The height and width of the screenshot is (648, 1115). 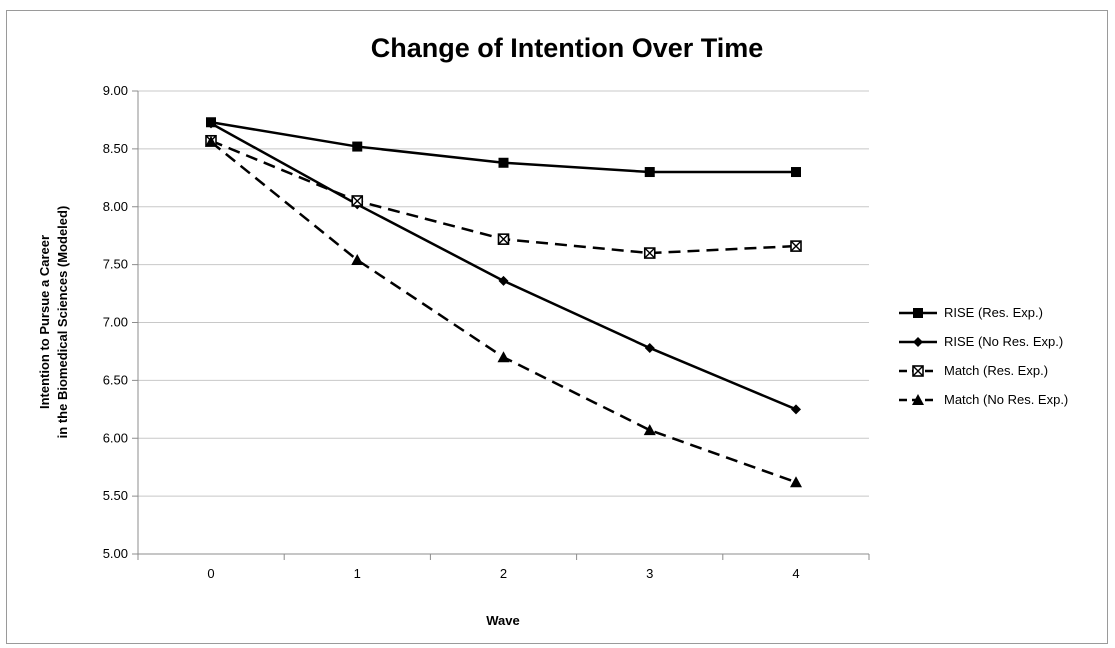 I want to click on y-axis-ticks: 5.00 5.50 6.00 6.50 7.00 7.50 8.00 8.50 9.00, so click(x=120, y=322).